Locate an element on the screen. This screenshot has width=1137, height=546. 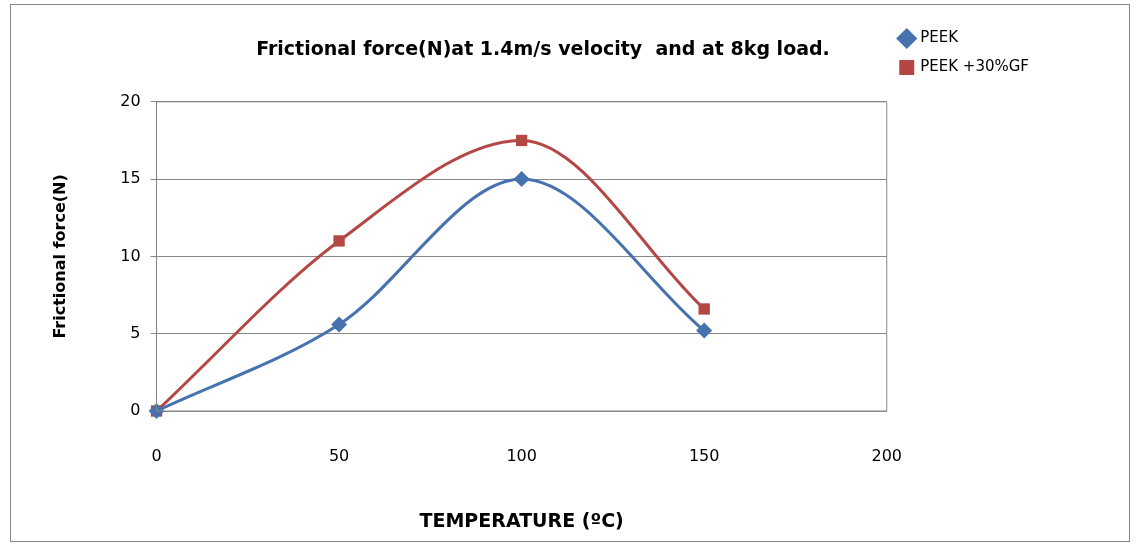
y-tick-label: 0 is located at coordinates (135, 410).